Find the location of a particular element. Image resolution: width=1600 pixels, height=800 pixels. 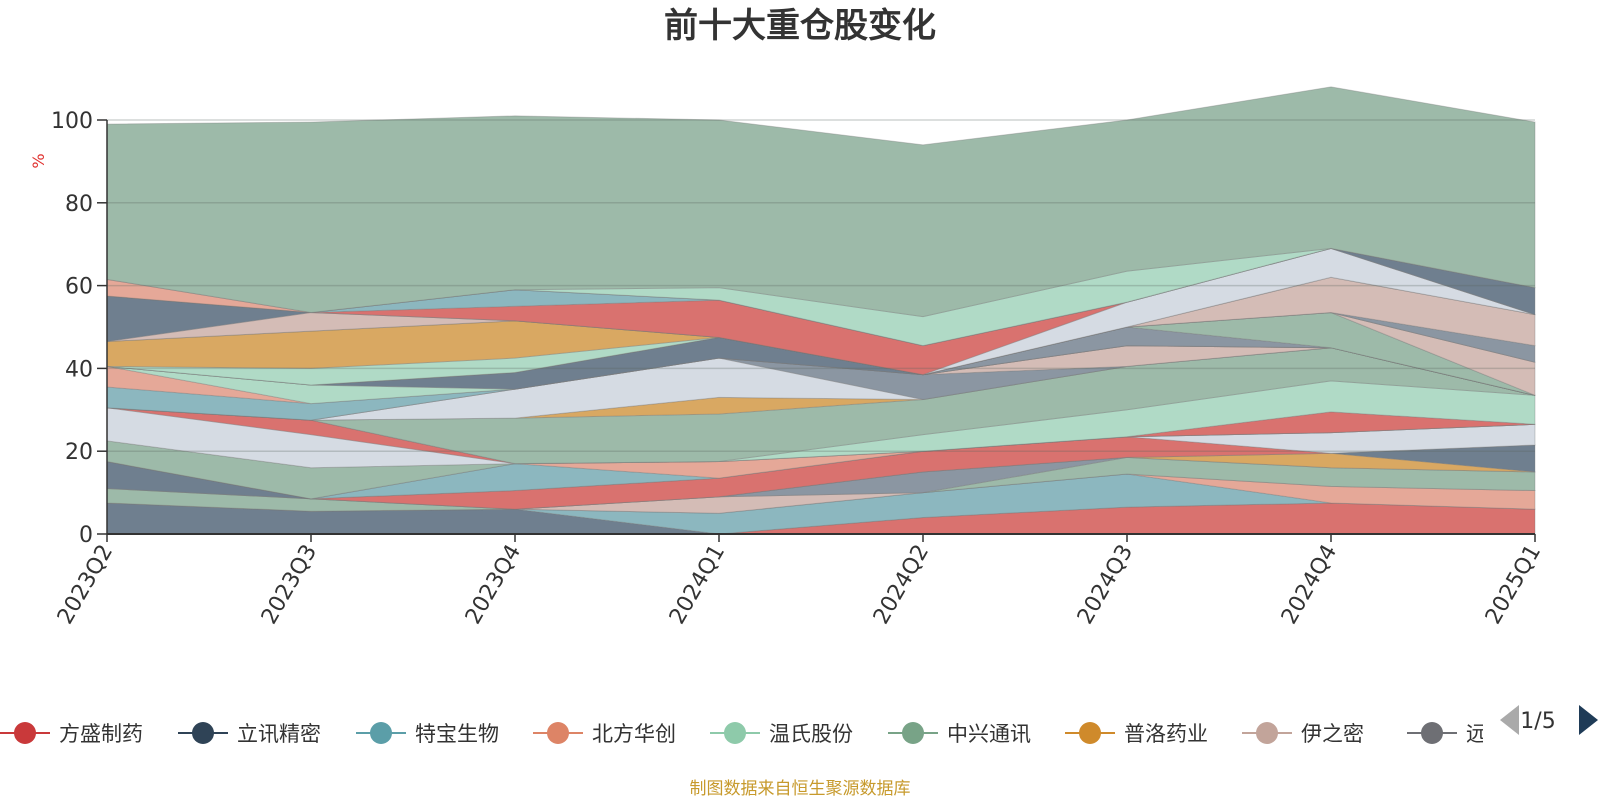

legend-page-indicator: 1/5 is located at coordinates (1537, 721).